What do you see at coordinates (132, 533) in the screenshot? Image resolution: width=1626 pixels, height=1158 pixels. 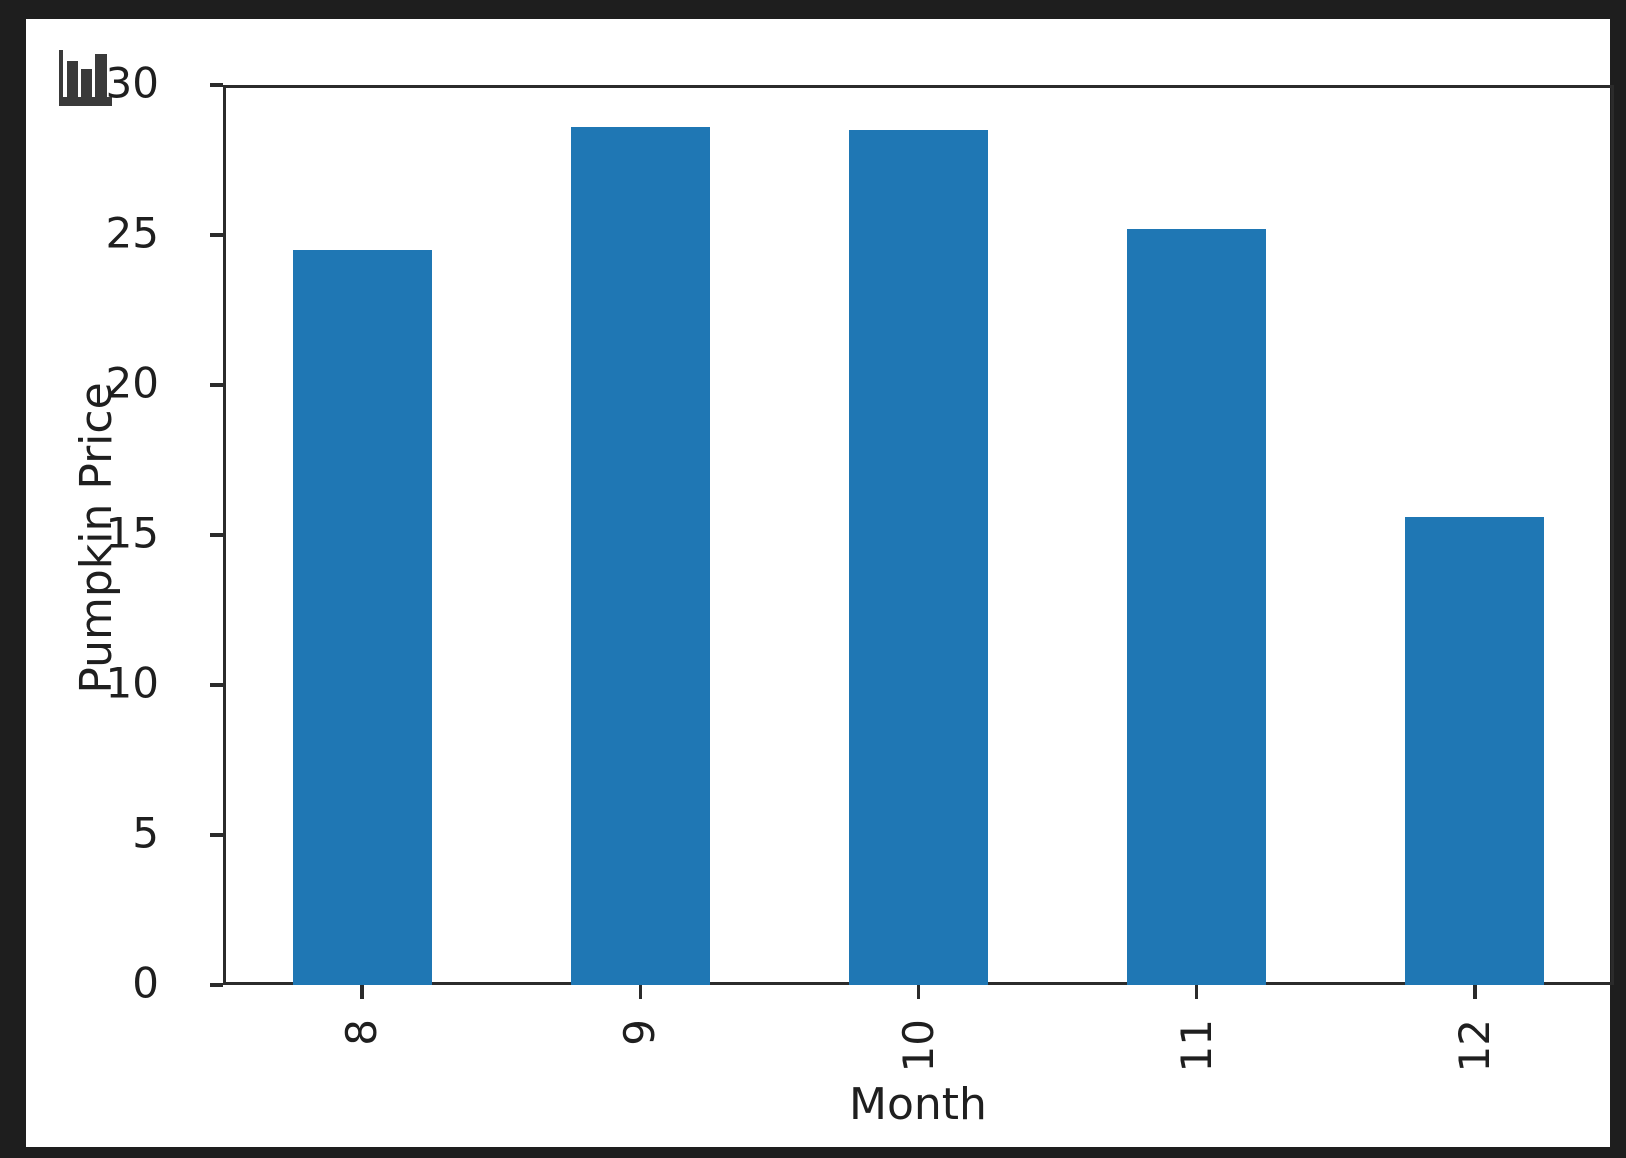 I see `y-tick-label: 15` at bounding box center [132, 533].